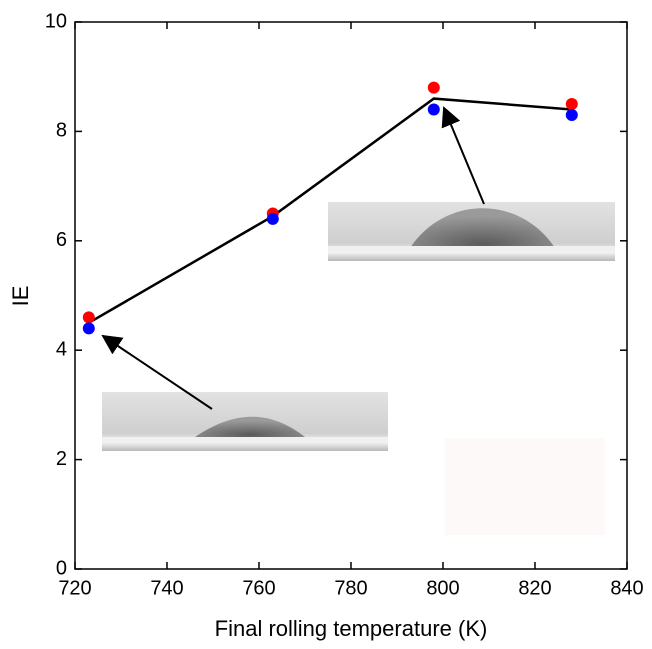 This screenshot has height=649, width=652. Describe the element at coordinates (61, 459) in the screenshot. I see `y-tick-label: 2` at that location.